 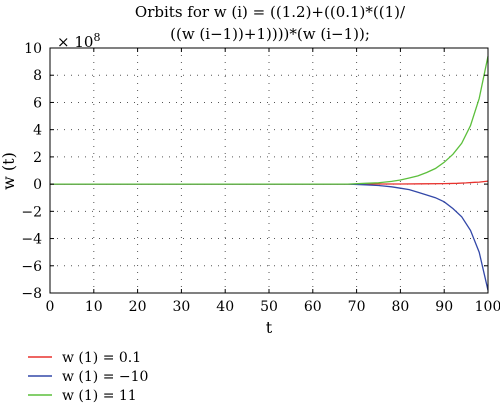 What do you see at coordinates (9, 171) in the screenshot?
I see `y-axis-label: w (t)` at bounding box center [9, 171].